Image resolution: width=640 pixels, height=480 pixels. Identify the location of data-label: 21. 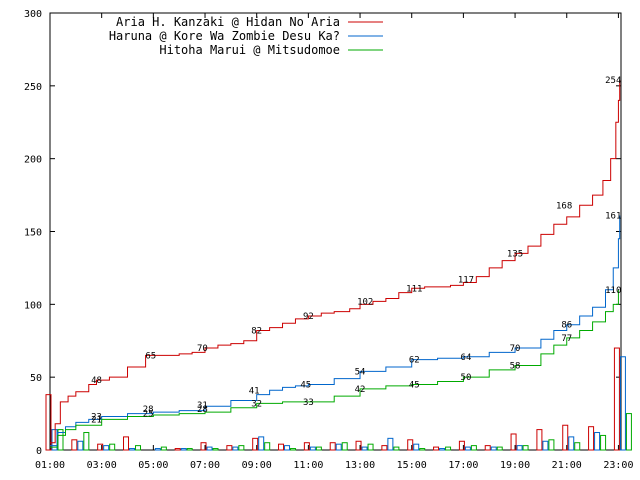
(96, 420).